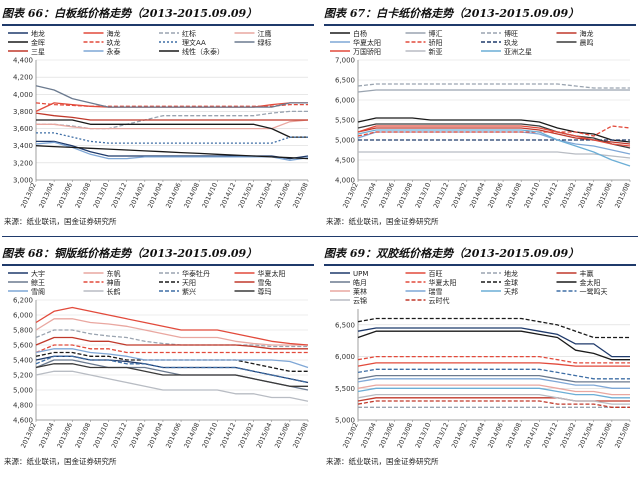 This screenshot has width=640, height=477. Describe the element at coordinates (436, 33) in the screenshot. I see `legend-label: 博汇` at that location.